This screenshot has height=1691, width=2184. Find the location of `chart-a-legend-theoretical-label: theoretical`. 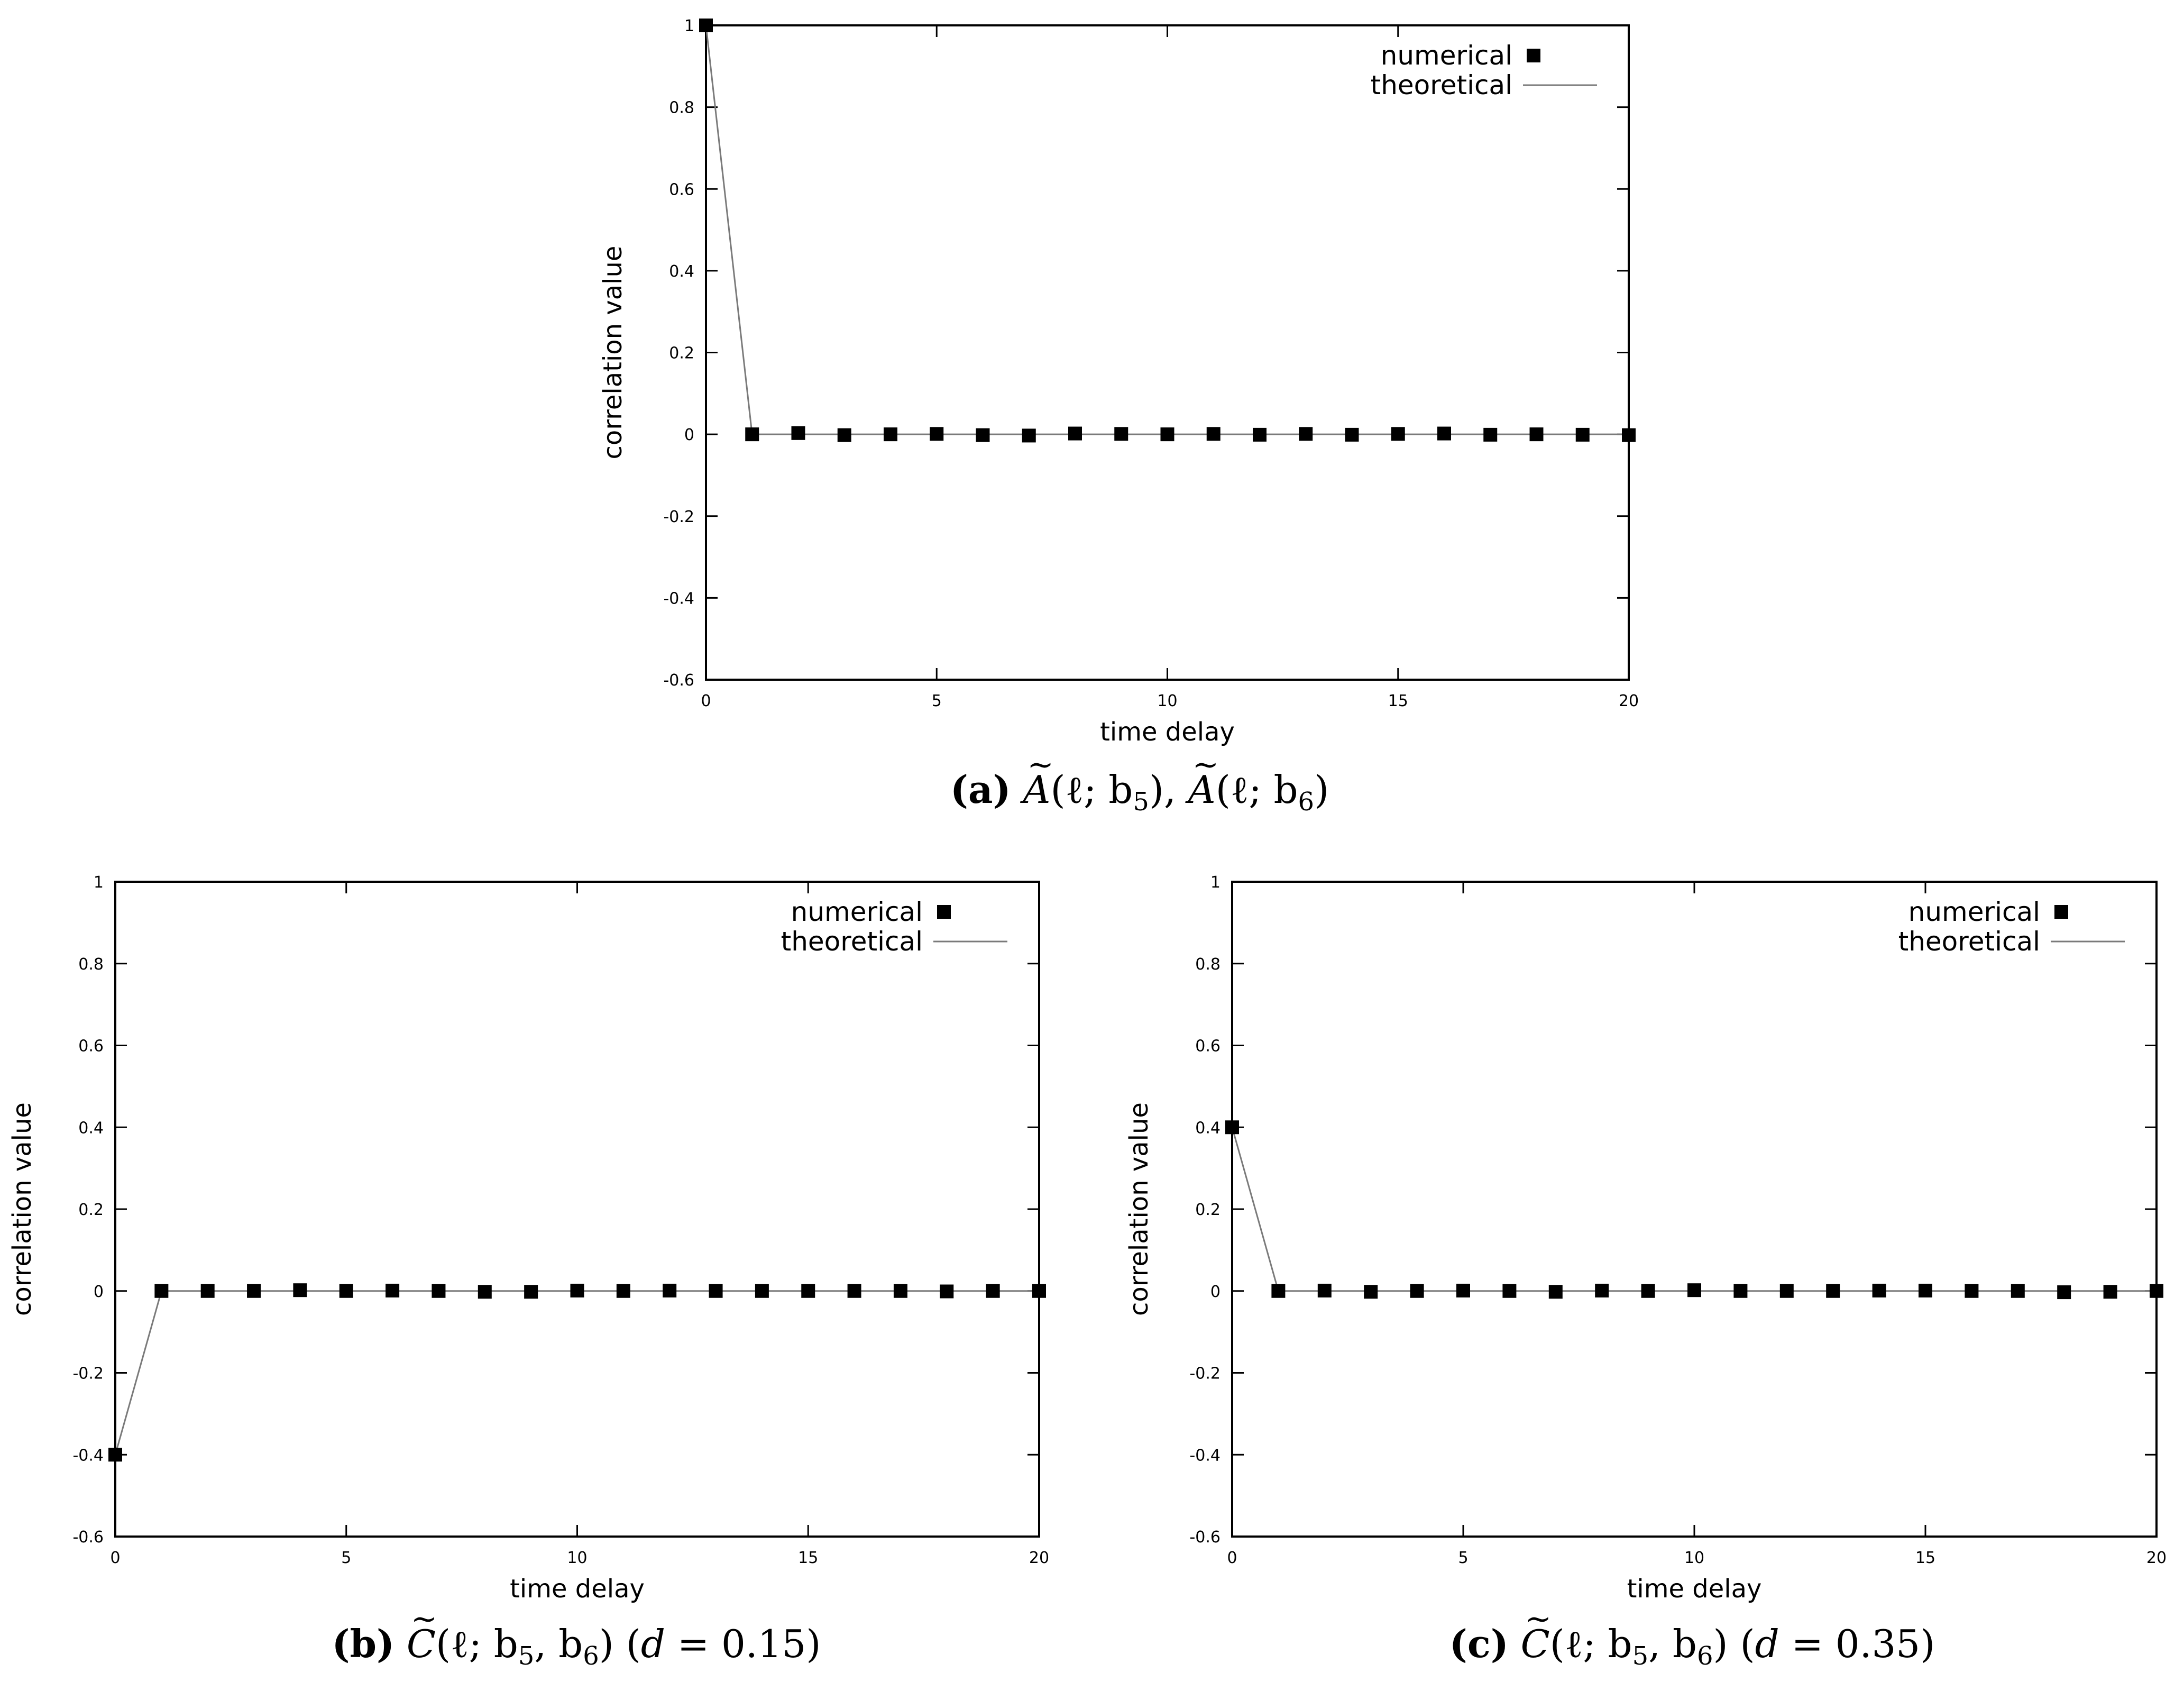

chart-a-legend-theoretical-label: theoretical is located at coordinates (1441, 85).